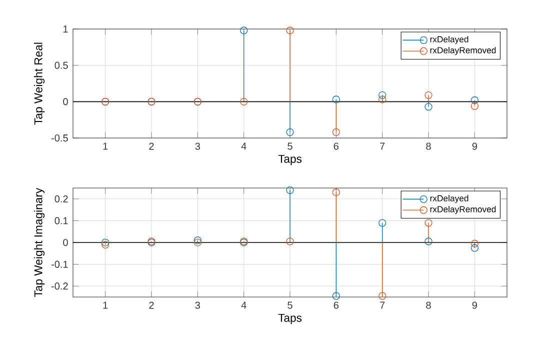 The height and width of the screenshot is (337, 560). I want to click on y-tick-label: 0.1, so click(61, 220).